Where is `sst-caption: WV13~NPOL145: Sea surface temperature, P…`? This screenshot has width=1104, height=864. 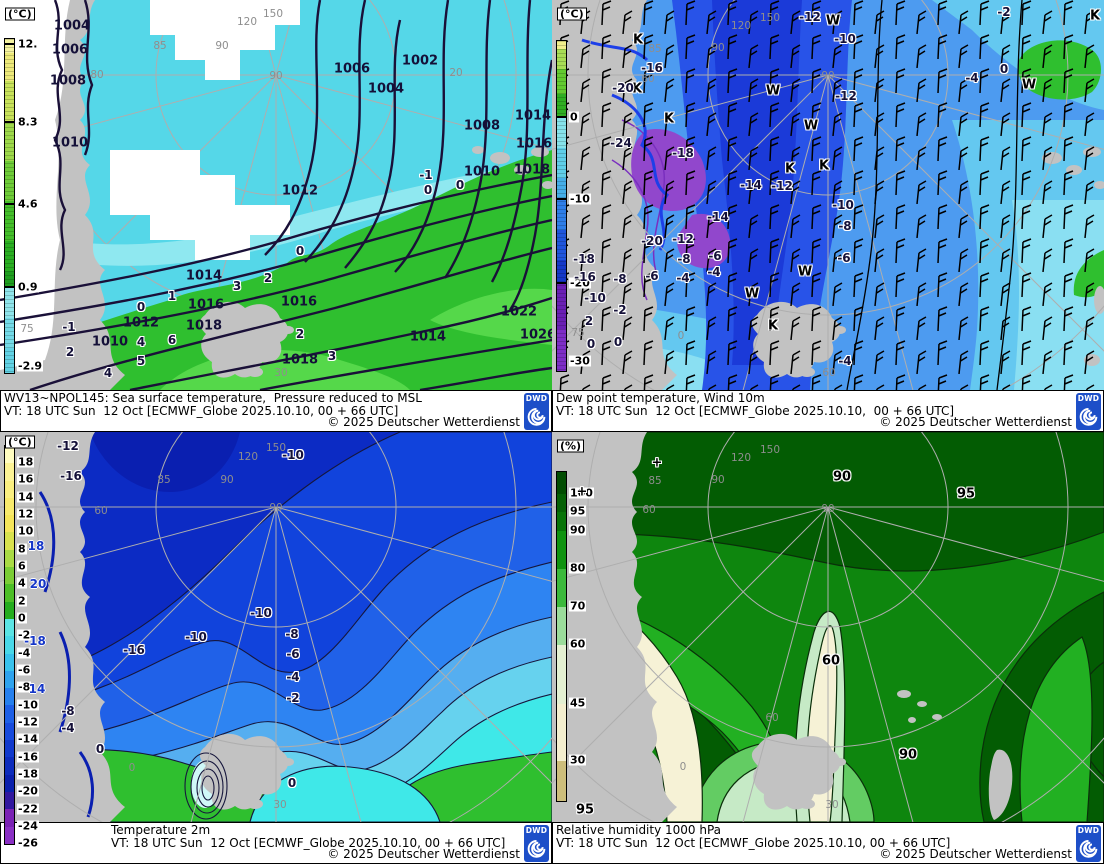 sst-caption: WV13~NPOL145: Sea surface temperature, P… is located at coordinates (276, 411).